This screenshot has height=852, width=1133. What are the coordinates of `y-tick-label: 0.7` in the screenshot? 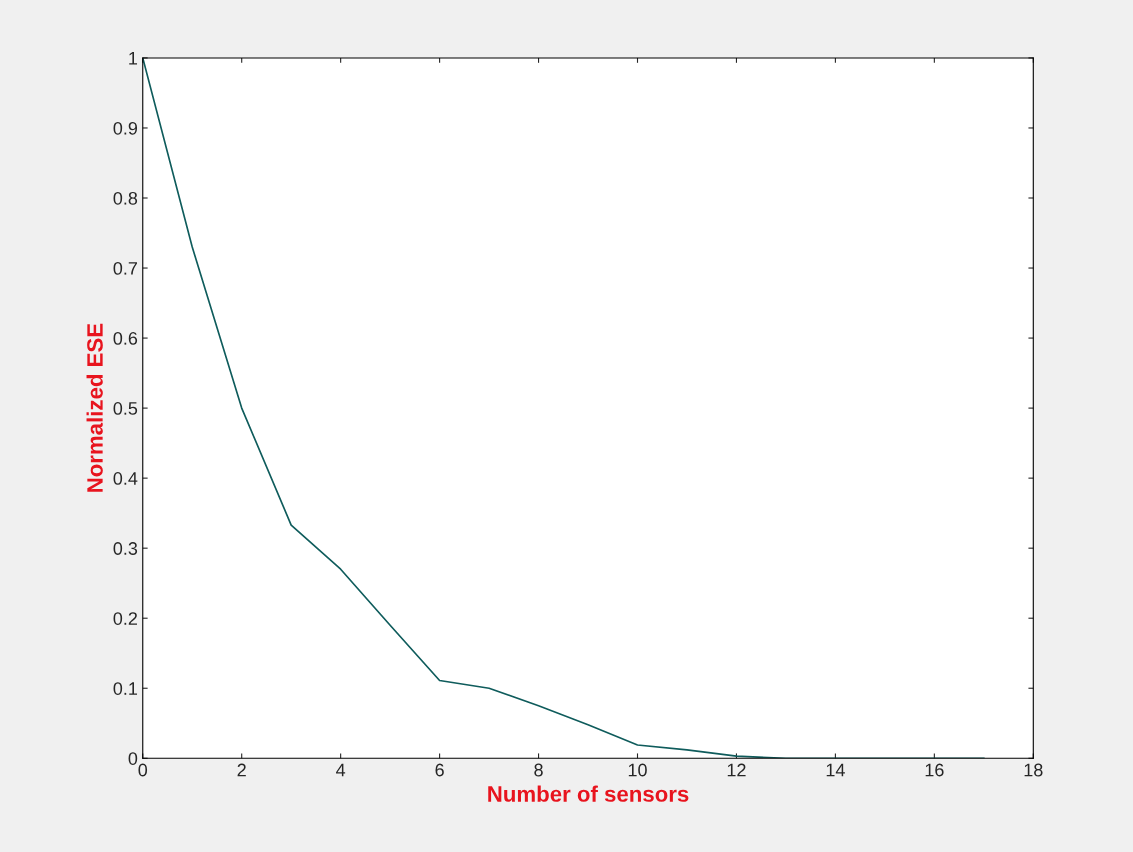 It's located at (125, 268).